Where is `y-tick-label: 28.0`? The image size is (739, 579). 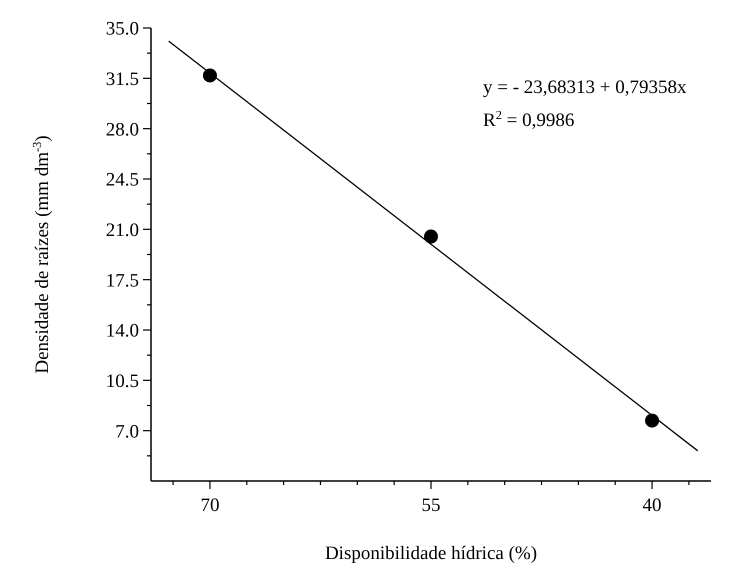
y-tick-label: 28.0 is located at coordinates (122, 129).